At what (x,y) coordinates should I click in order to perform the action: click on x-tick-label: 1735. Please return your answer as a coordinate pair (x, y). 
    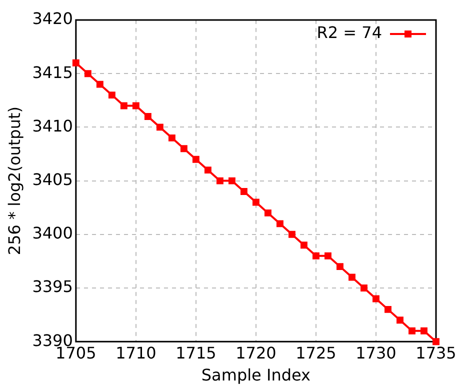
    Looking at the image, I should click on (436, 352).